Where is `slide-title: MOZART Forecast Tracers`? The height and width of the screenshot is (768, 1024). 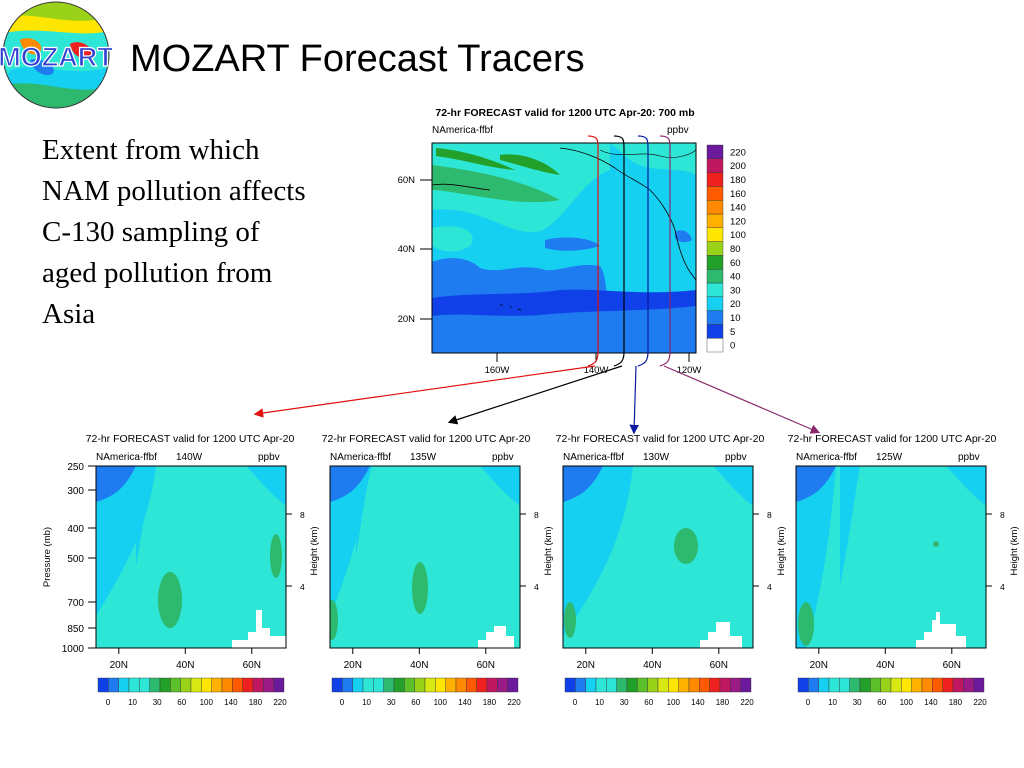
slide-title: MOZART Forecast Tracers is located at coordinates (357, 59).